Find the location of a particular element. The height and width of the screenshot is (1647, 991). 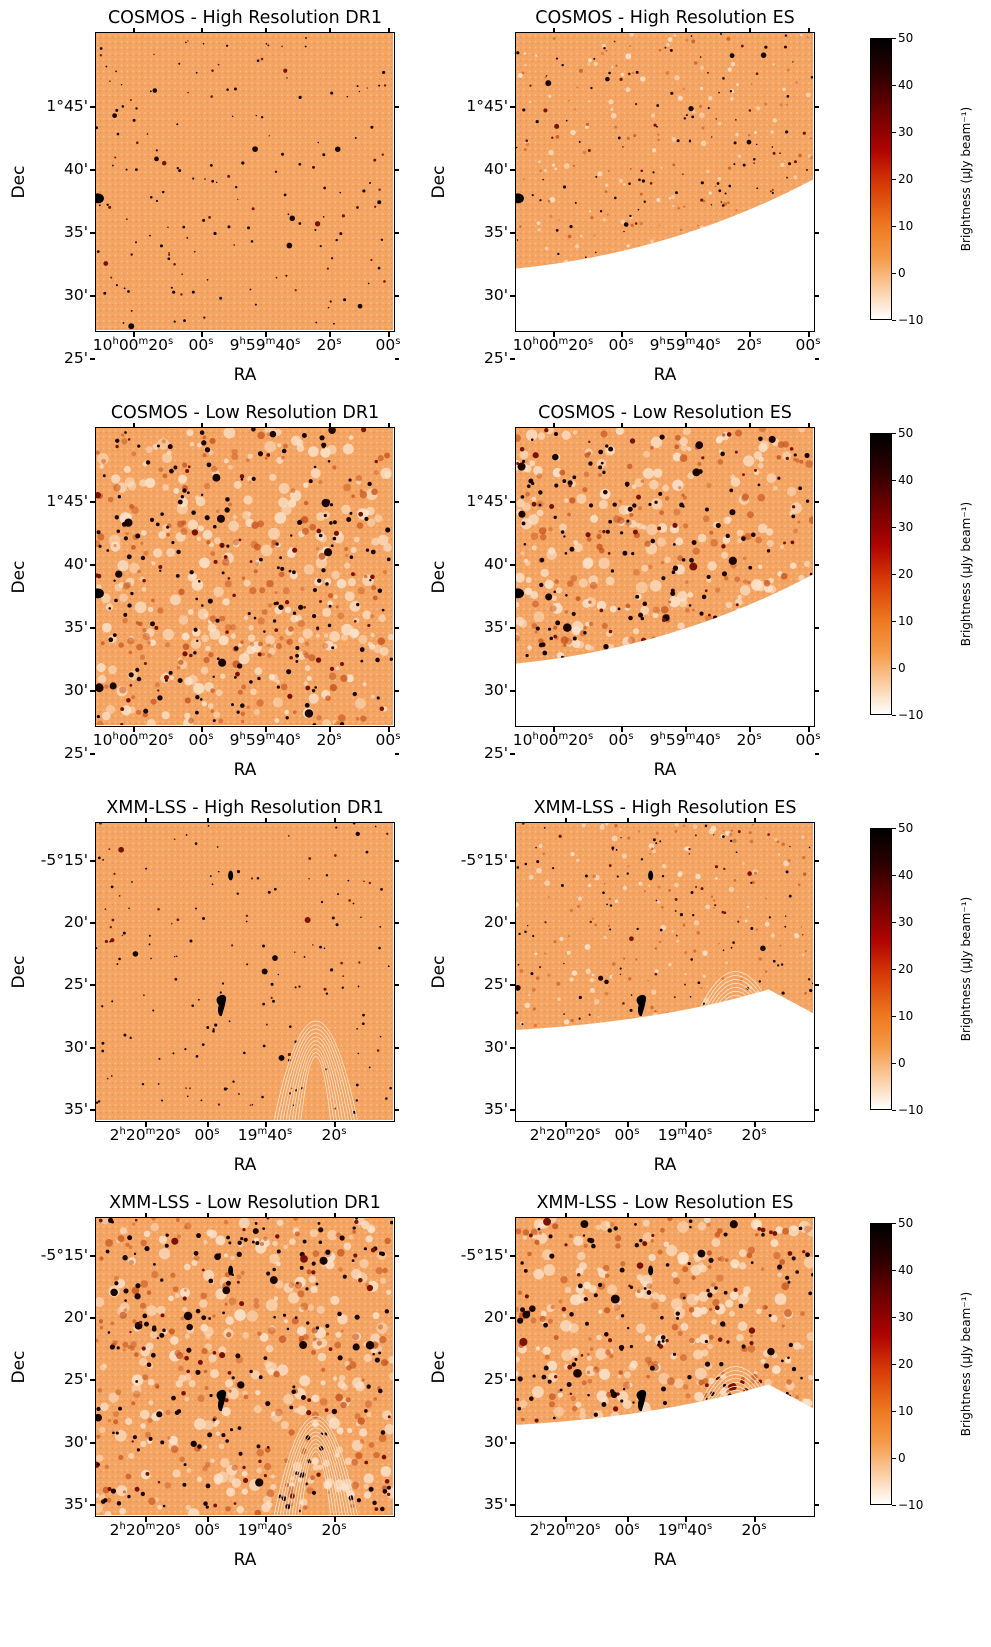

y-tick-label: 30' is located at coordinates (496, 690).